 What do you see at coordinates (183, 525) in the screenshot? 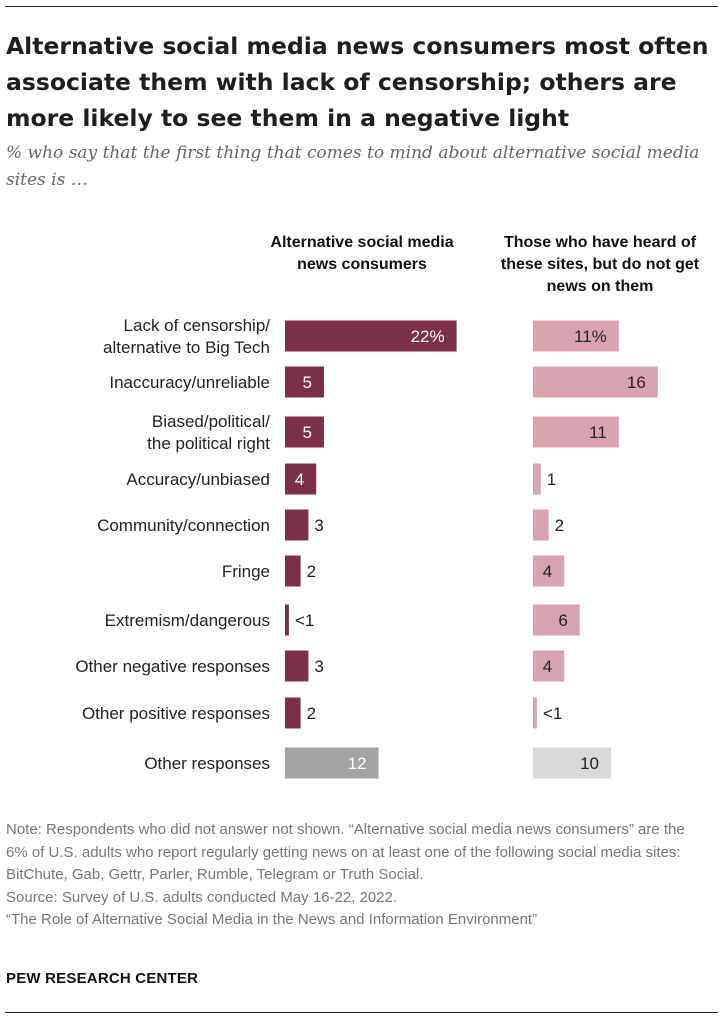
I see `category-label: Community/connection` at bounding box center [183, 525].